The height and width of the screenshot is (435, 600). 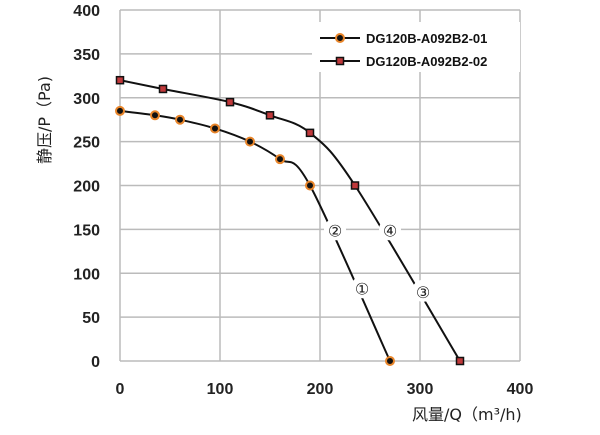 What do you see at coordinates (44, 120) in the screenshot?
I see `y-axis-label: 静压/P（Pa)` at bounding box center [44, 120].